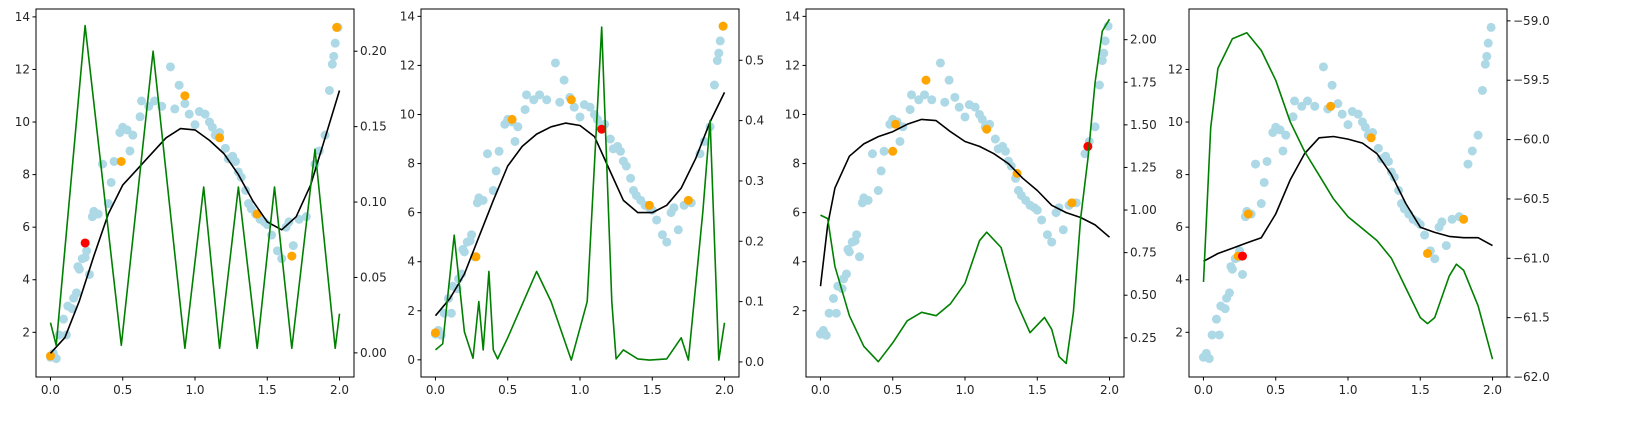 Image resolution: width=1649 pixels, height=429 pixels. What do you see at coordinates (754, 60) in the screenshot?
I see `y2-tick-label: 0.5` at bounding box center [754, 60].